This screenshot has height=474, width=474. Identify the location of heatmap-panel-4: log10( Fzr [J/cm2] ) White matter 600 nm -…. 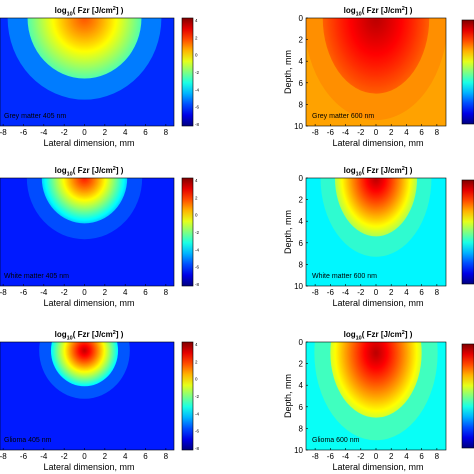
(378, 237).